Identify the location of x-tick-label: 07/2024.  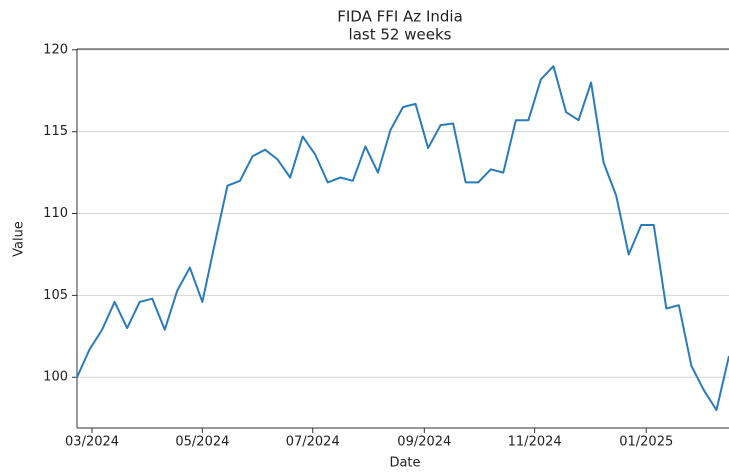
(313, 442).